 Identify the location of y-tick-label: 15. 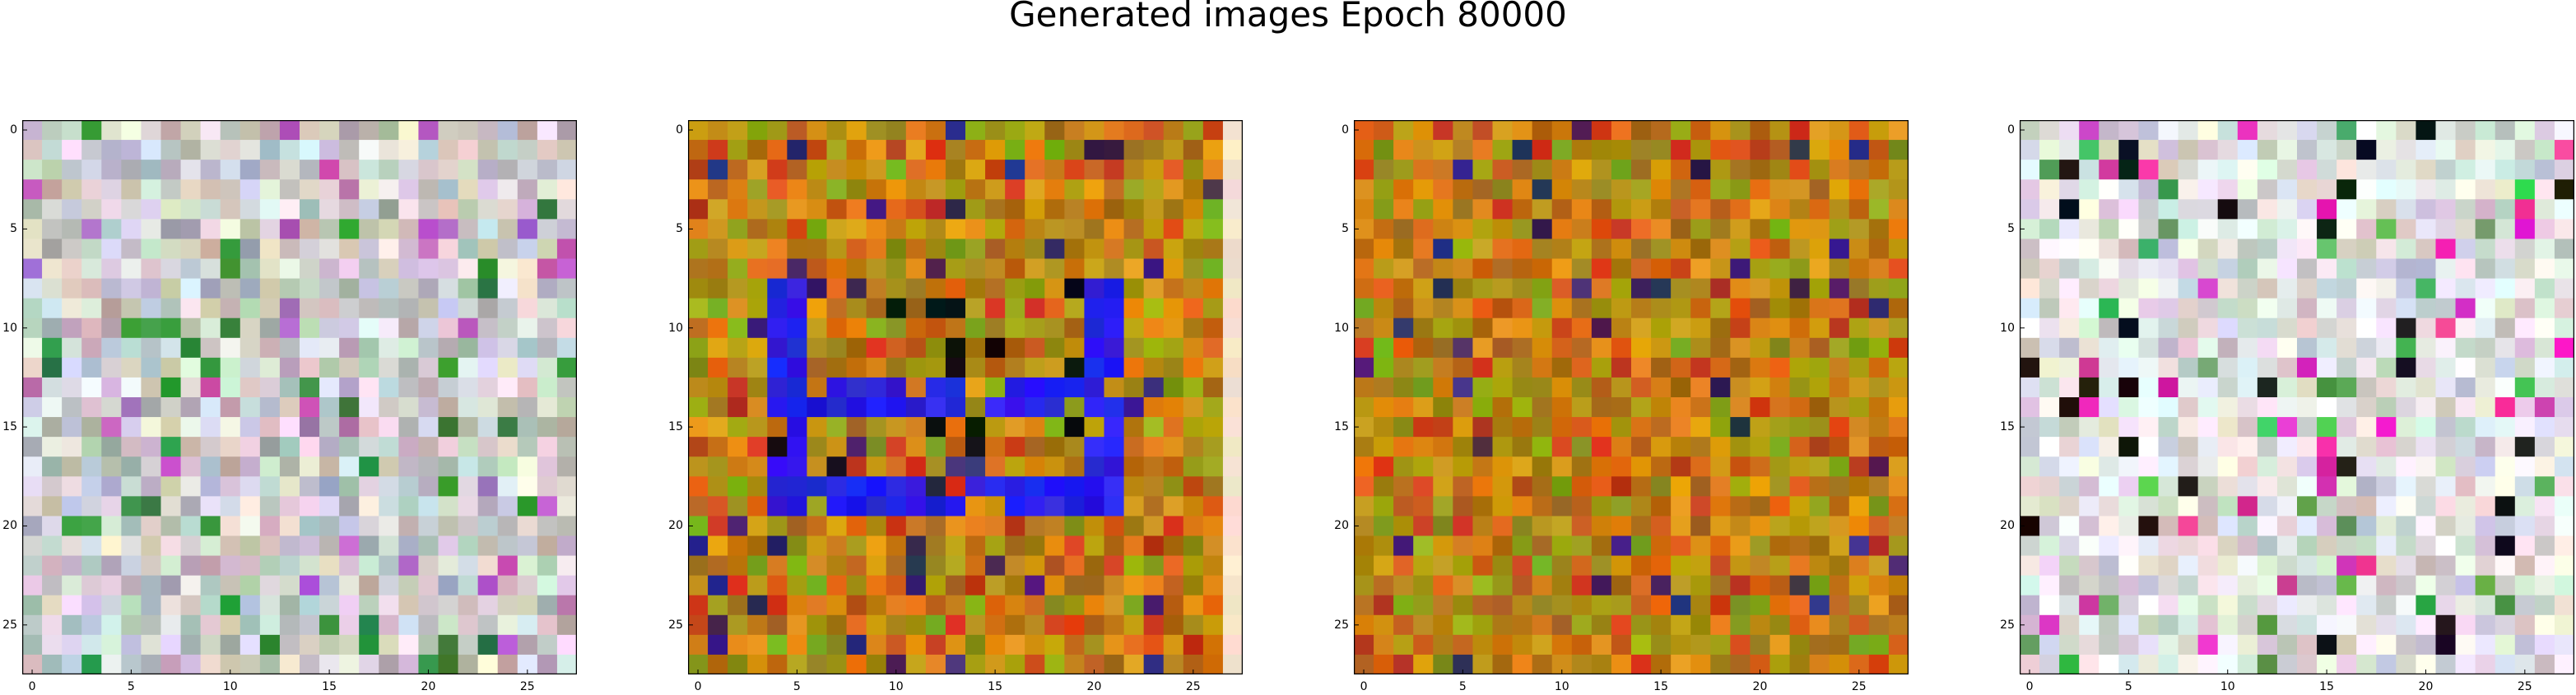
(1341, 427).